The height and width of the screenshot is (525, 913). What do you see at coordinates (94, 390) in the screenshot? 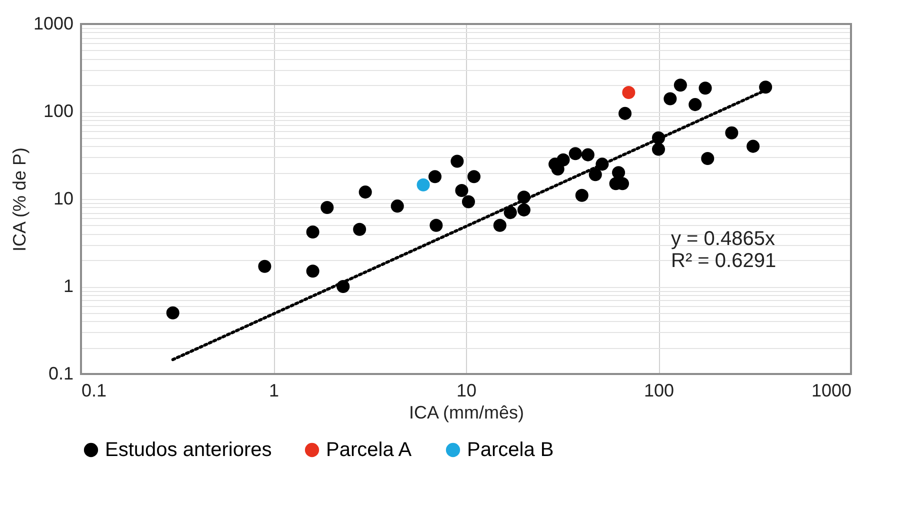
I see `x-tick-label: 0.1` at bounding box center [94, 390].